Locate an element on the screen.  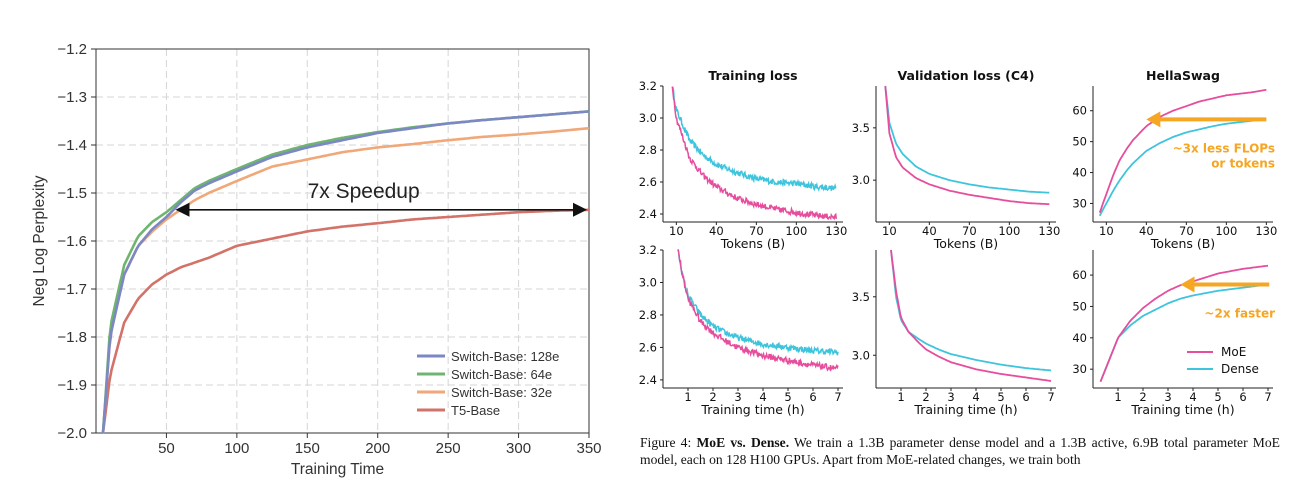
subplot-title: Validation loss (C4) is located at coordinates (966, 75).